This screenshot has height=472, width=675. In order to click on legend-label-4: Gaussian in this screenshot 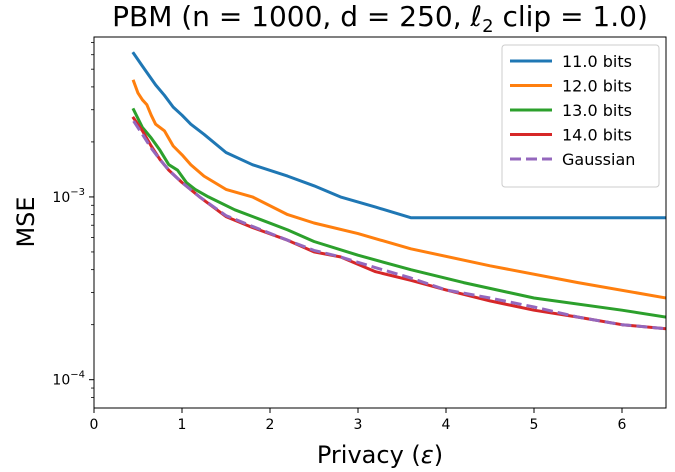, I will do `click(598, 159)`.